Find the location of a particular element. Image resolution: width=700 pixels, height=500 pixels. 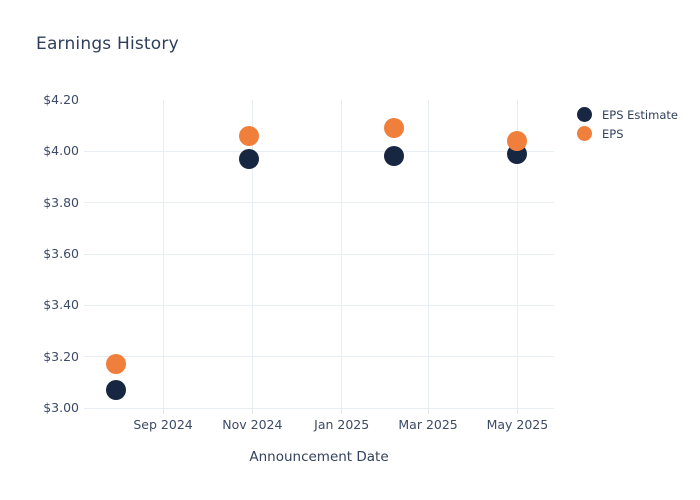

legend-label-eps-estimate: EPS Estimate is located at coordinates (640, 114).